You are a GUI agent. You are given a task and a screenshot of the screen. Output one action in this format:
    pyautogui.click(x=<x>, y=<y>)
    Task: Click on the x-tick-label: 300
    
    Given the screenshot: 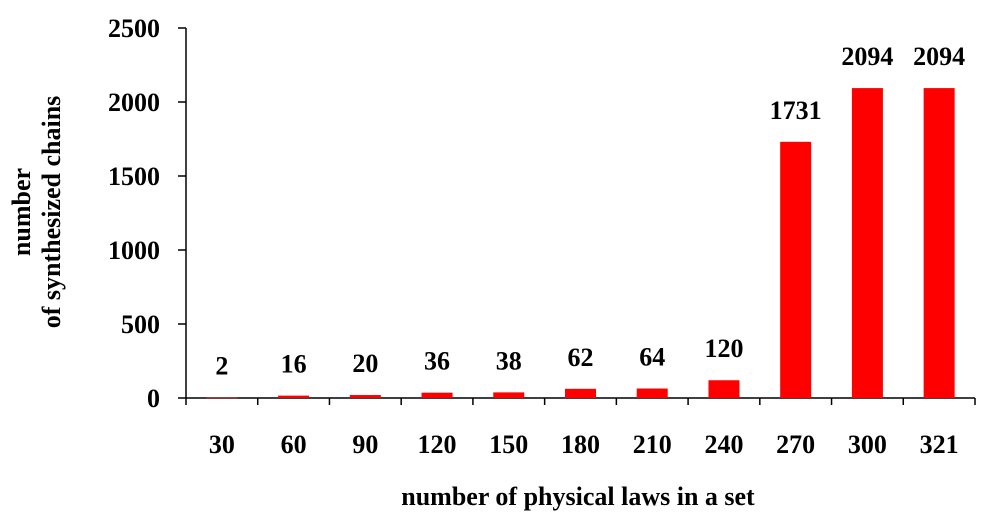 What is the action you would take?
    pyautogui.click(x=867, y=444)
    